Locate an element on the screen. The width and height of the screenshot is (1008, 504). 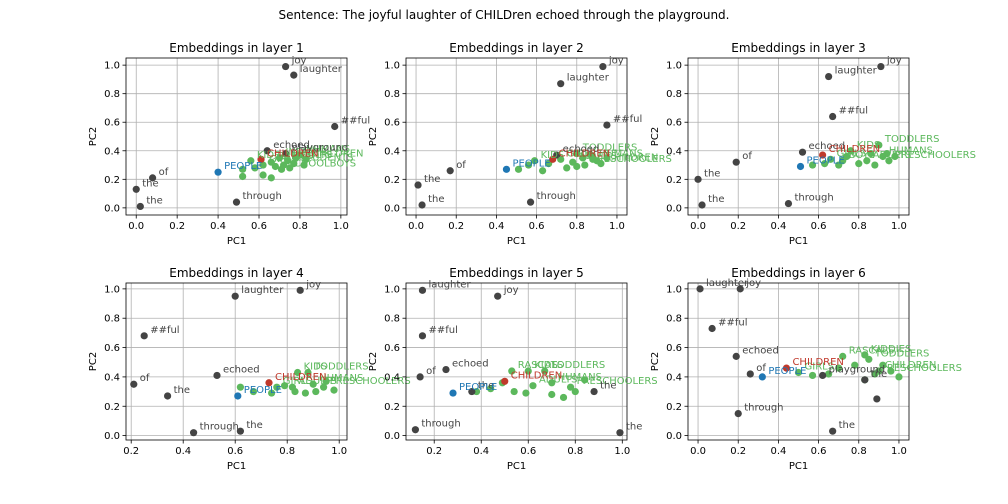
y-tick-label: 0.4 is located at coordinates (674, 377).